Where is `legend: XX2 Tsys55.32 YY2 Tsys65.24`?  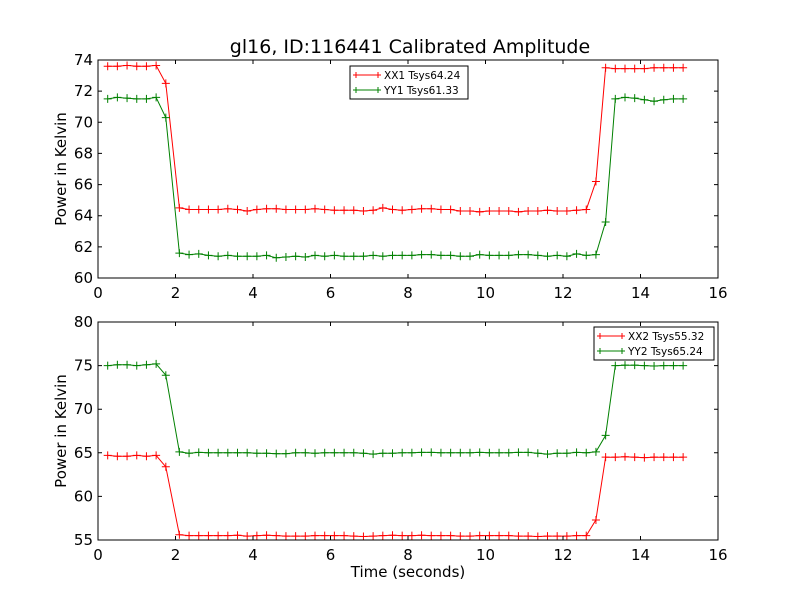
legend: XX2 Tsys55.32 YY2 Tsys65.24 is located at coordinates (654, 343).